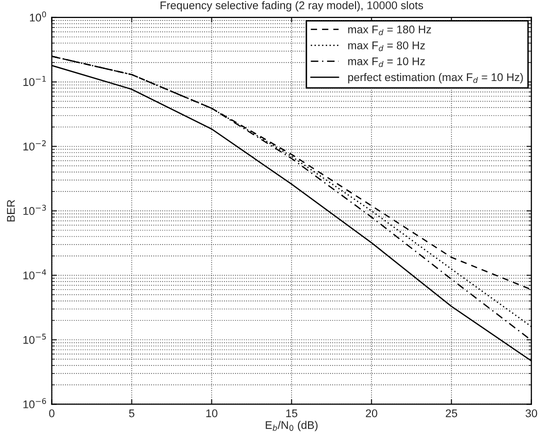  Describe the element at coordinates (390, 31) in the screenshot. I see `legend-label: max F$_{d}$ = 180 Hz` at that location.